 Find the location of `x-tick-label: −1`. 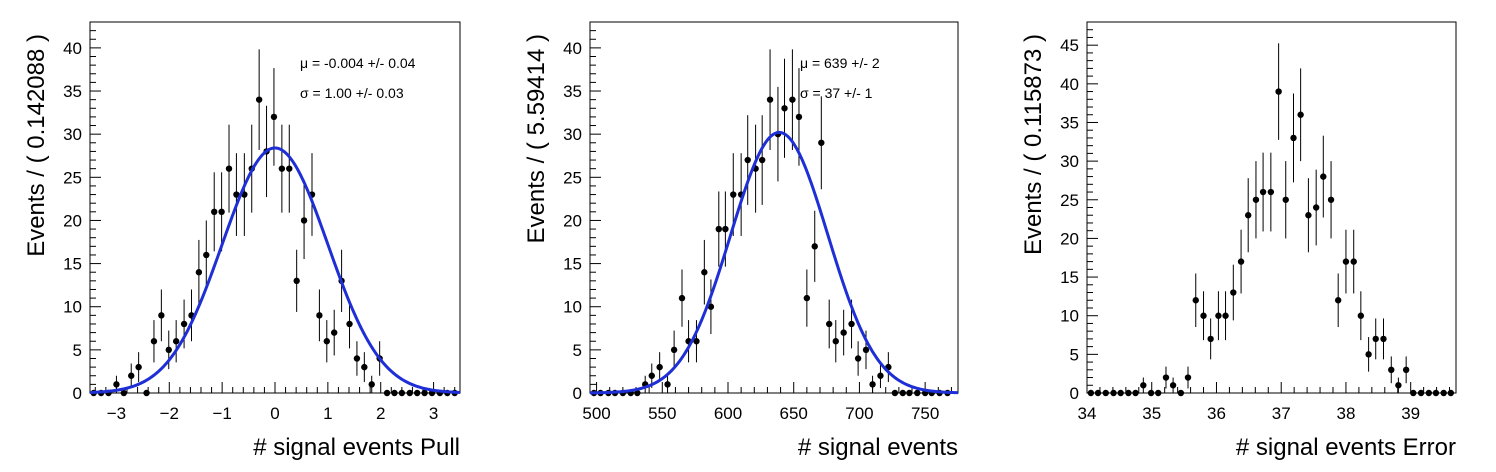

x-tick-label: −1 is located at coordinates (221, 413).